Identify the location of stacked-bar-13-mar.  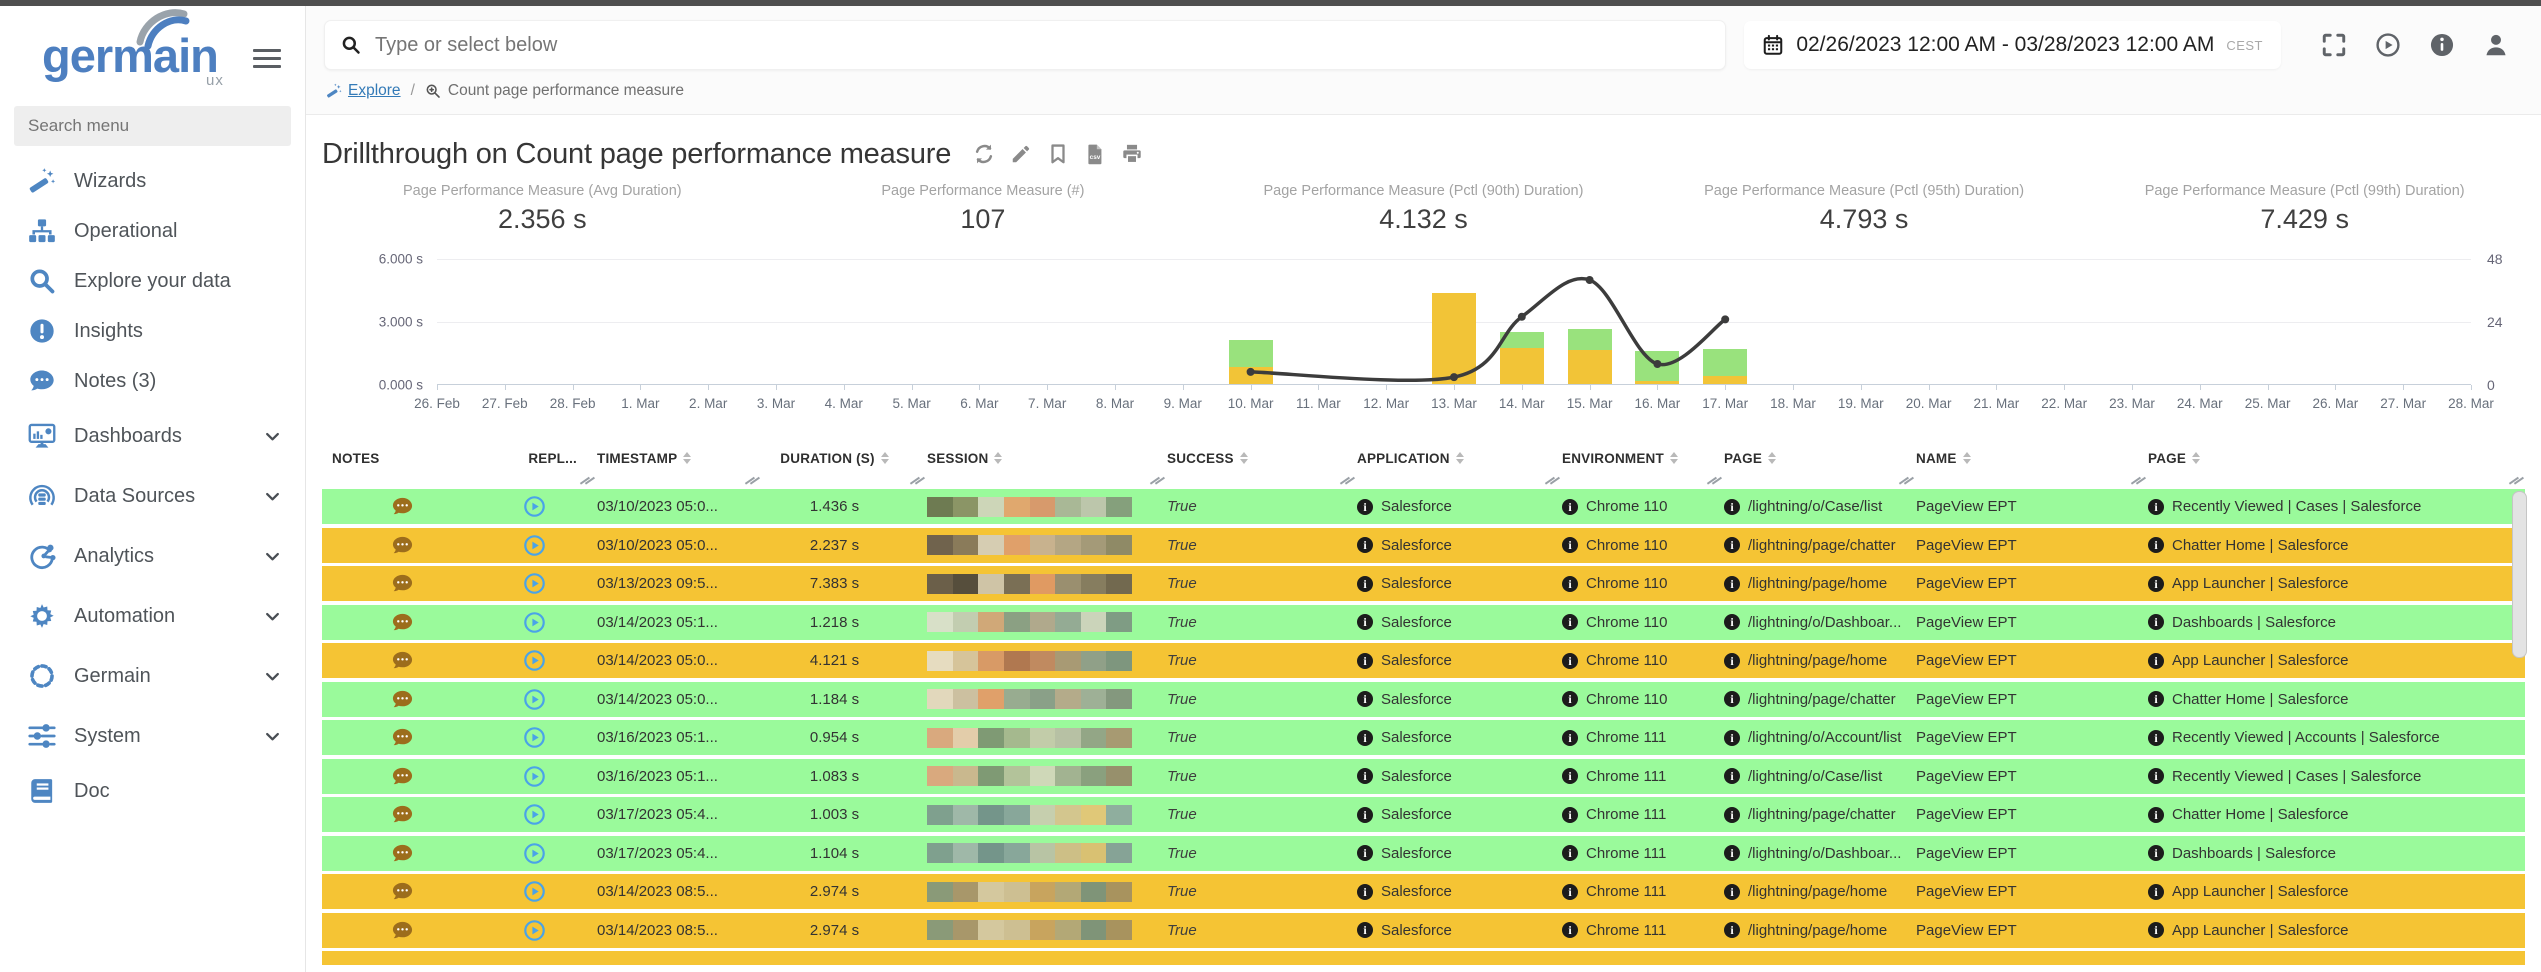
(1454, 338).